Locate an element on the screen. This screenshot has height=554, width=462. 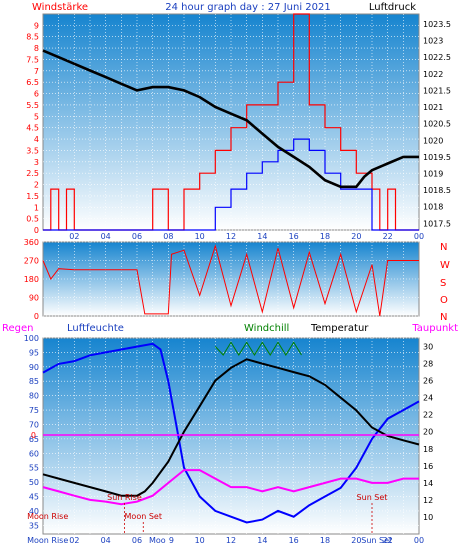
y-left-tick-label: 1 is located at coordinates (36, 207).